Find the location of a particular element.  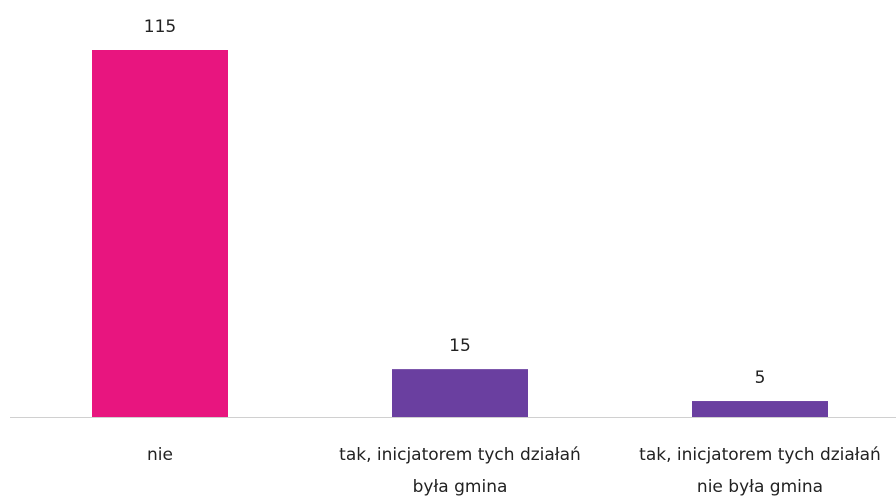

value-label: 115 is located at coordinates (160, 27).